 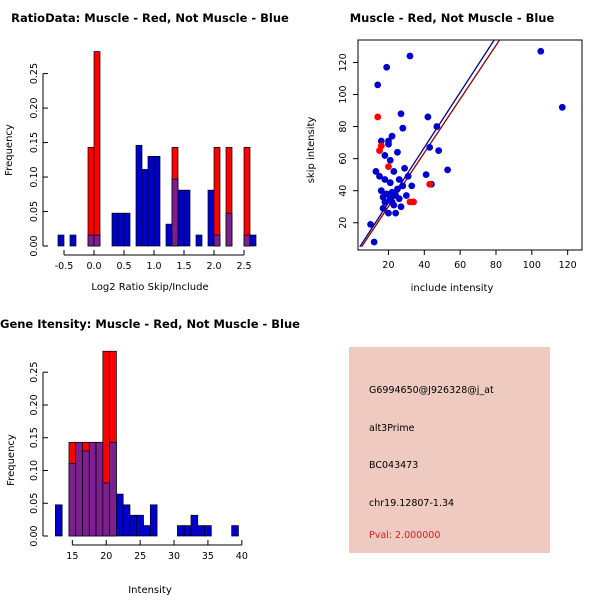 I want to click on x-tick-label: 15, so click(x=72, y=556).